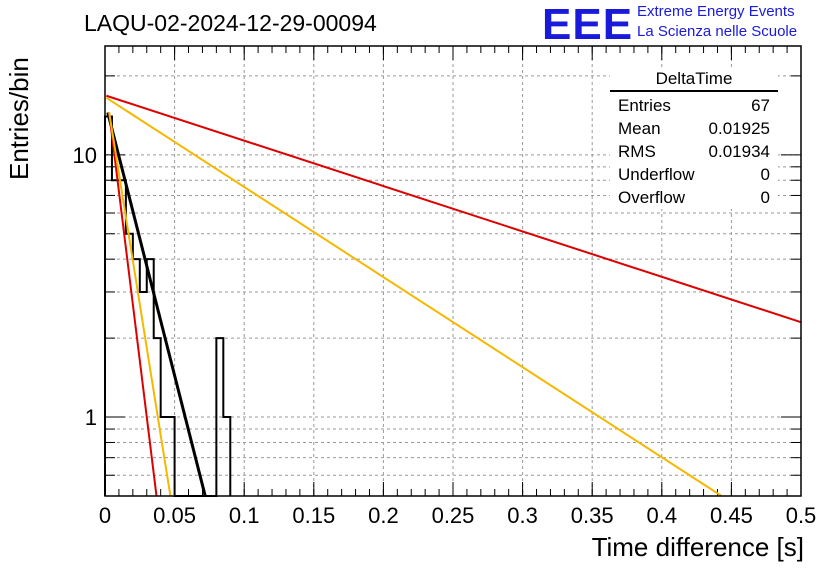 The width and height of the screenshot is (836, 572). Describe the element at coordinates (105, 515) in the screenshot. I see `x-tick-label: 0` at that location.